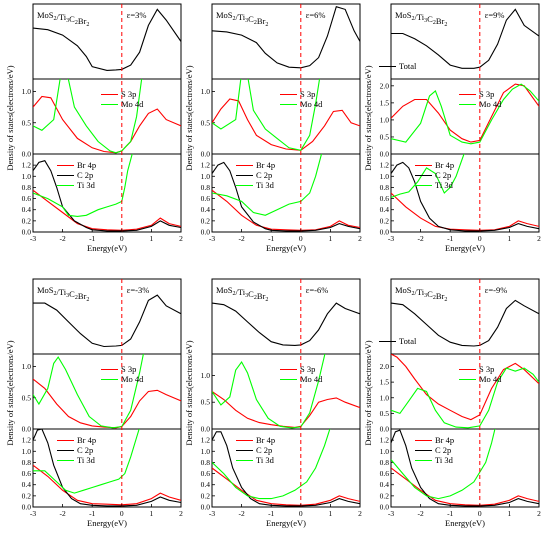 Image resolution: width=550 pixels, height=550 pixels. I want to click on series-line-br-4p, so click(286, 486).